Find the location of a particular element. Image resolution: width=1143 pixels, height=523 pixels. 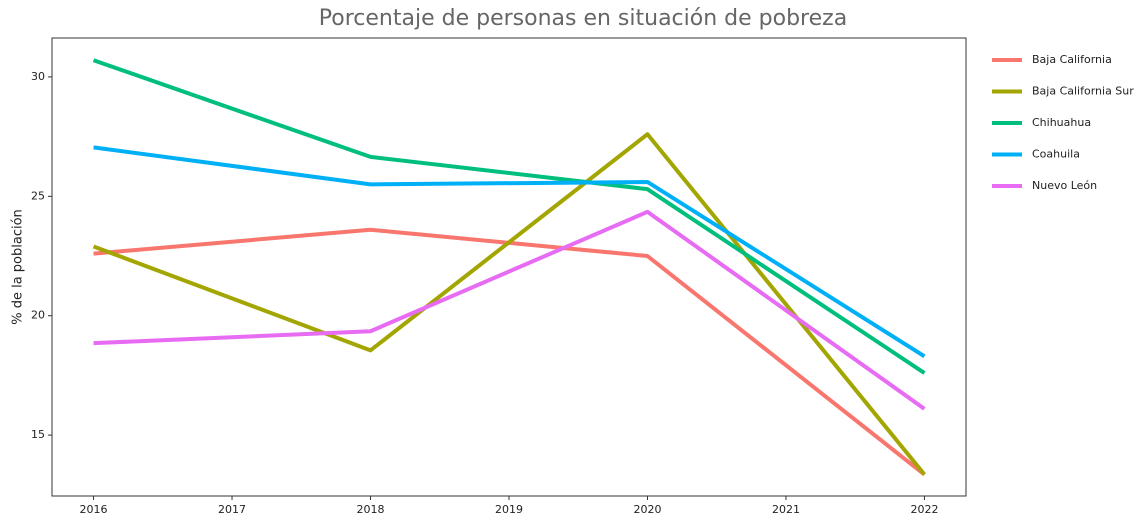

x-tick-label: 2022 is located at coordinates (924, 509).